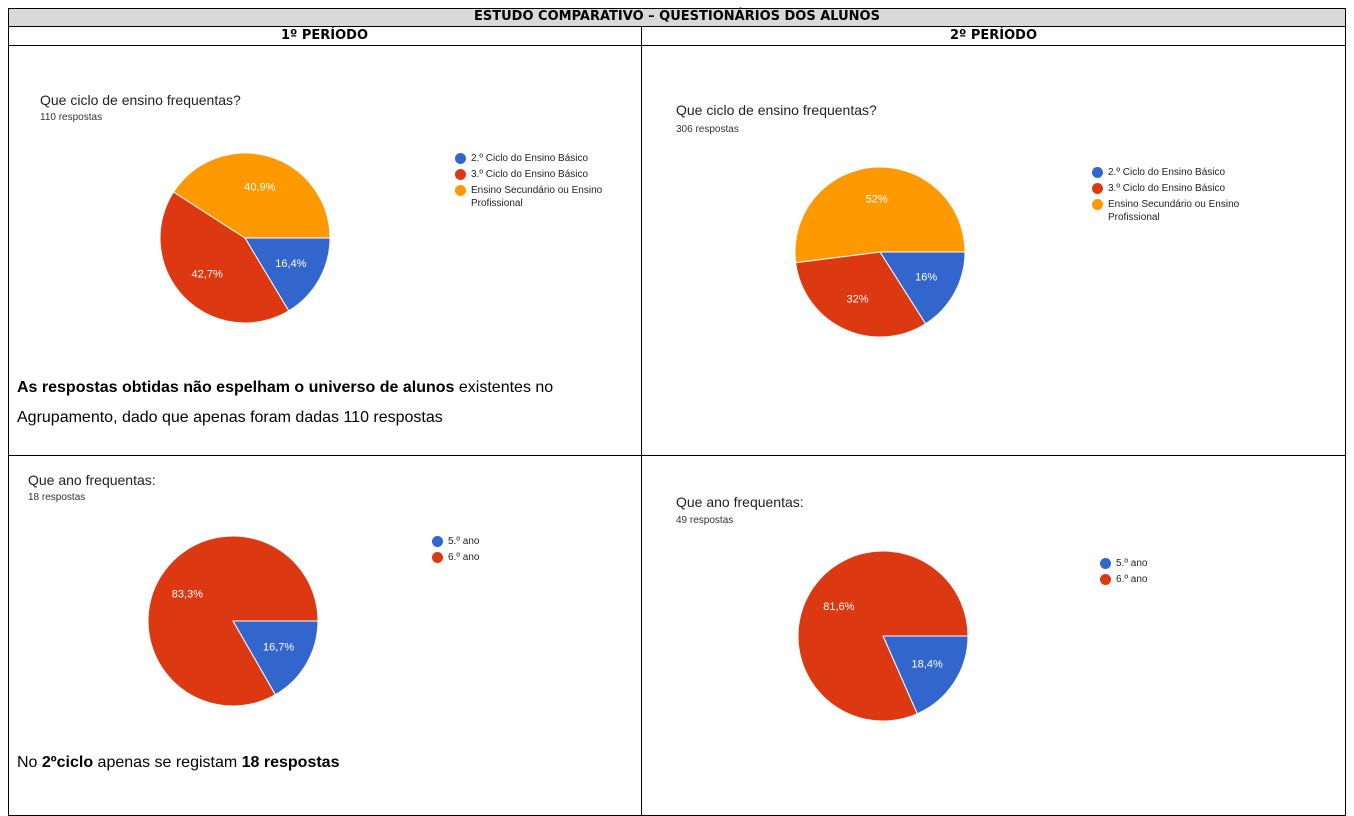 Image resolution: width=1354 pixels, height=816 pixels. I want to click on slice-label: 16,7%, so click(278, 647).